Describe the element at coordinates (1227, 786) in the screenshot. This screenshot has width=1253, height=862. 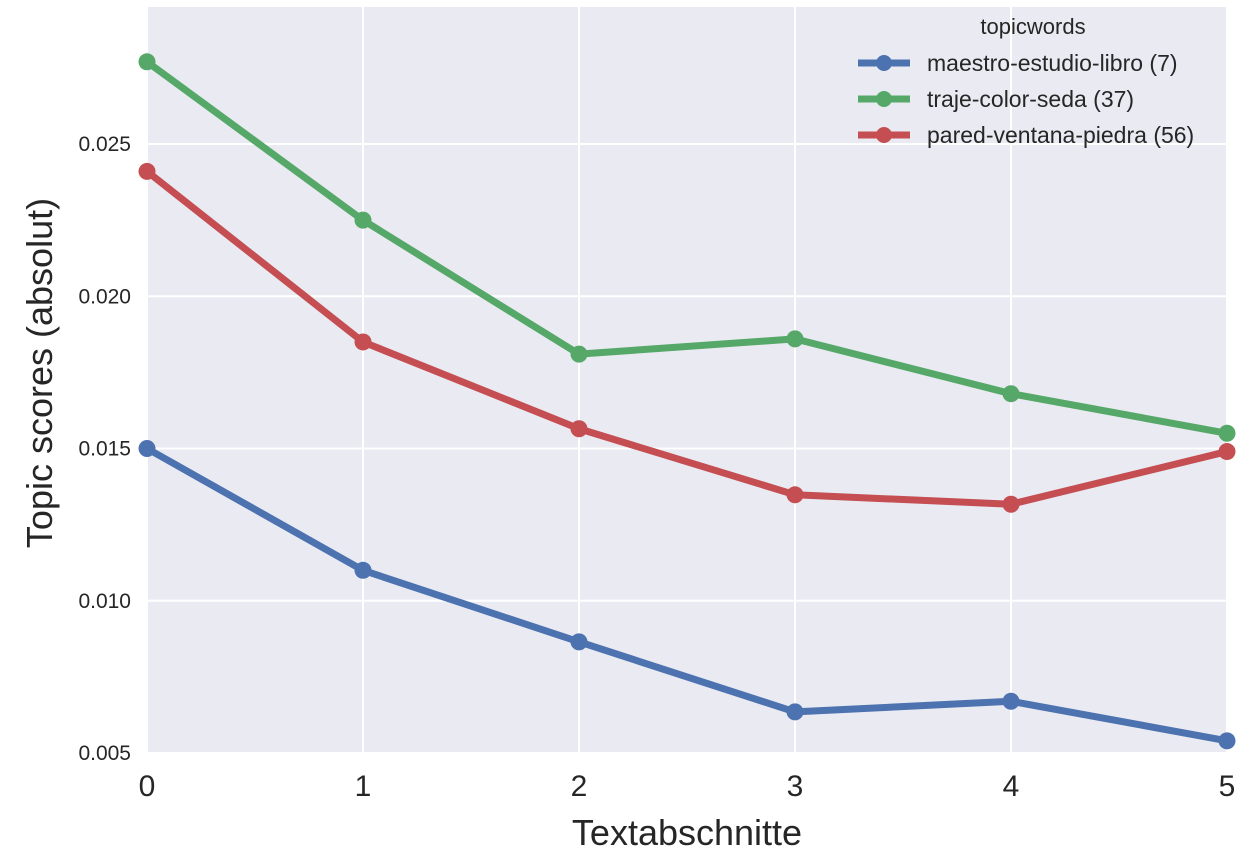
I see `x-tick-label: 5` at that location.